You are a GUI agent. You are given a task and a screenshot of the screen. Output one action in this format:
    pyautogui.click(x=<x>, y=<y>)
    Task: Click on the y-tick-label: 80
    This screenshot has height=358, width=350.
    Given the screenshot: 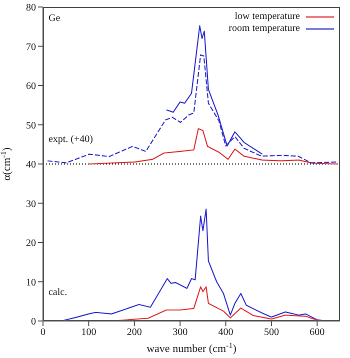 What is the action you would take?
    pyautogui.click(x=31, y=8)
    